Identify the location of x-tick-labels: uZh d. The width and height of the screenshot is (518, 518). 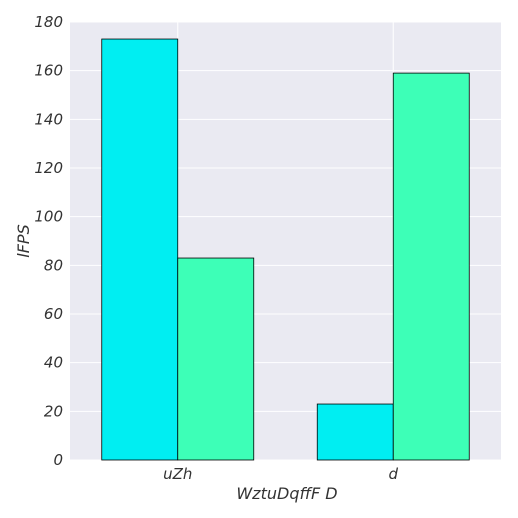
(280, 474).